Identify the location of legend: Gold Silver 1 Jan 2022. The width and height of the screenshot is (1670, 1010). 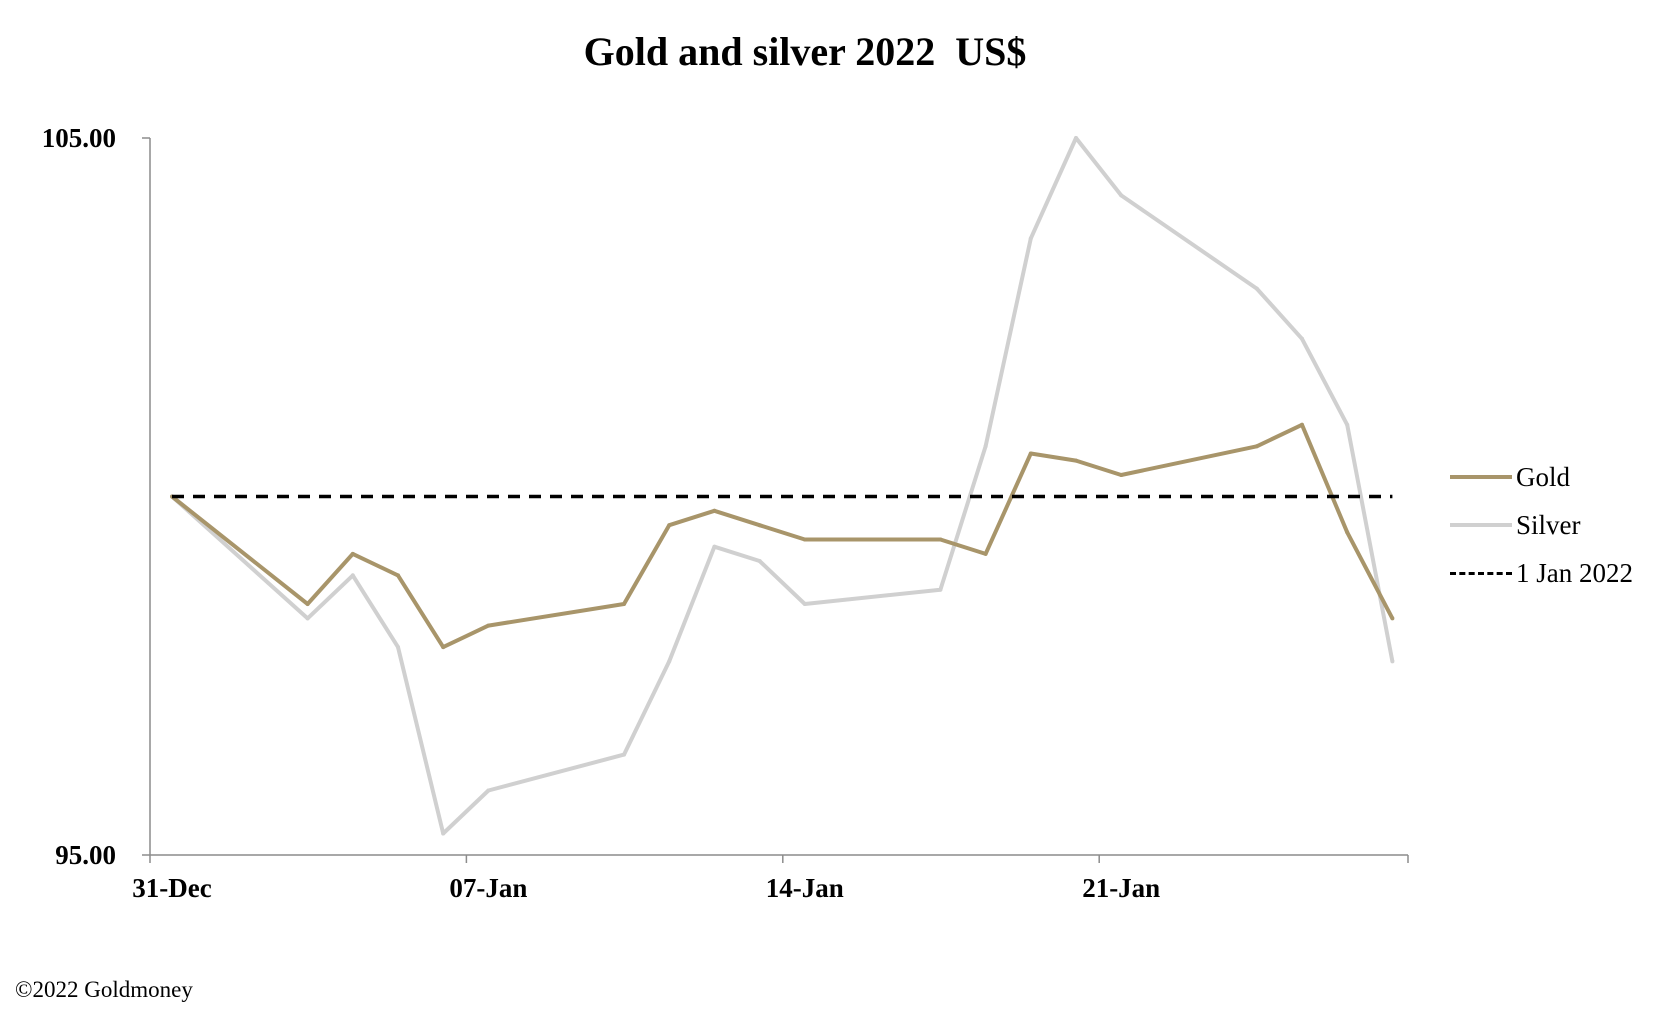
(1541, 525).